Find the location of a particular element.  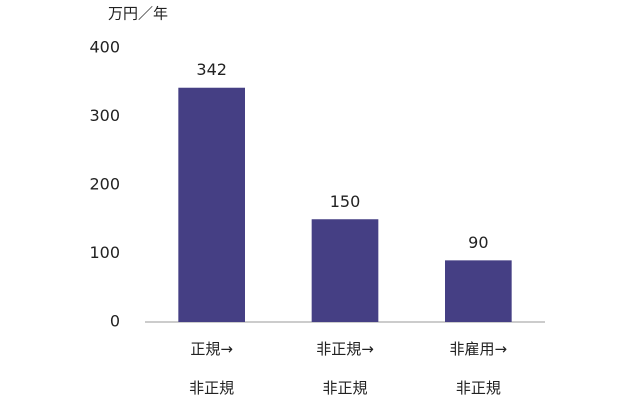

x-tick-label: 正規→ 非正規 is located at coordinates (212, 368).